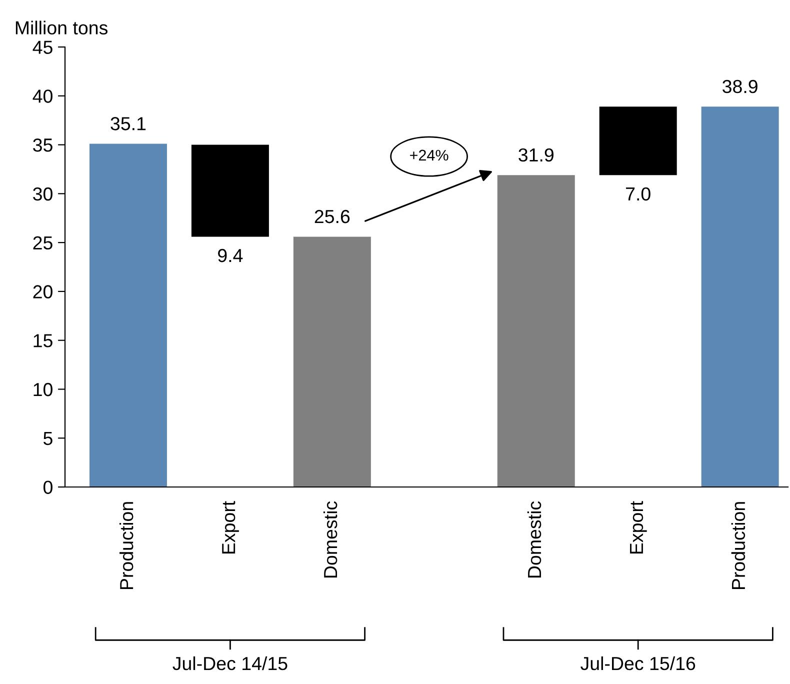  I want to click on data-label: 9.4, so click(230, 255).